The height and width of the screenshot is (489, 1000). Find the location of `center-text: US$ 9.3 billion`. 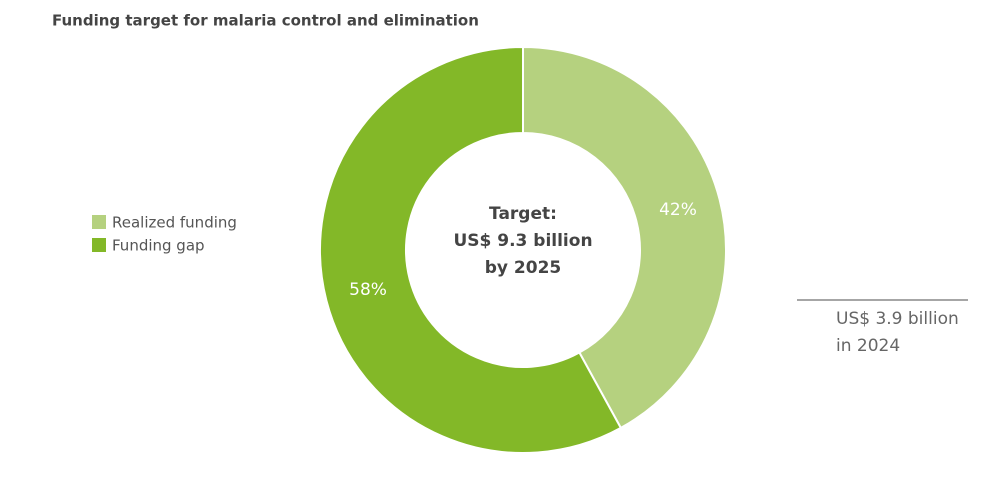

center-text: US$ 9.3 billion is located at coordinates (522, 241).